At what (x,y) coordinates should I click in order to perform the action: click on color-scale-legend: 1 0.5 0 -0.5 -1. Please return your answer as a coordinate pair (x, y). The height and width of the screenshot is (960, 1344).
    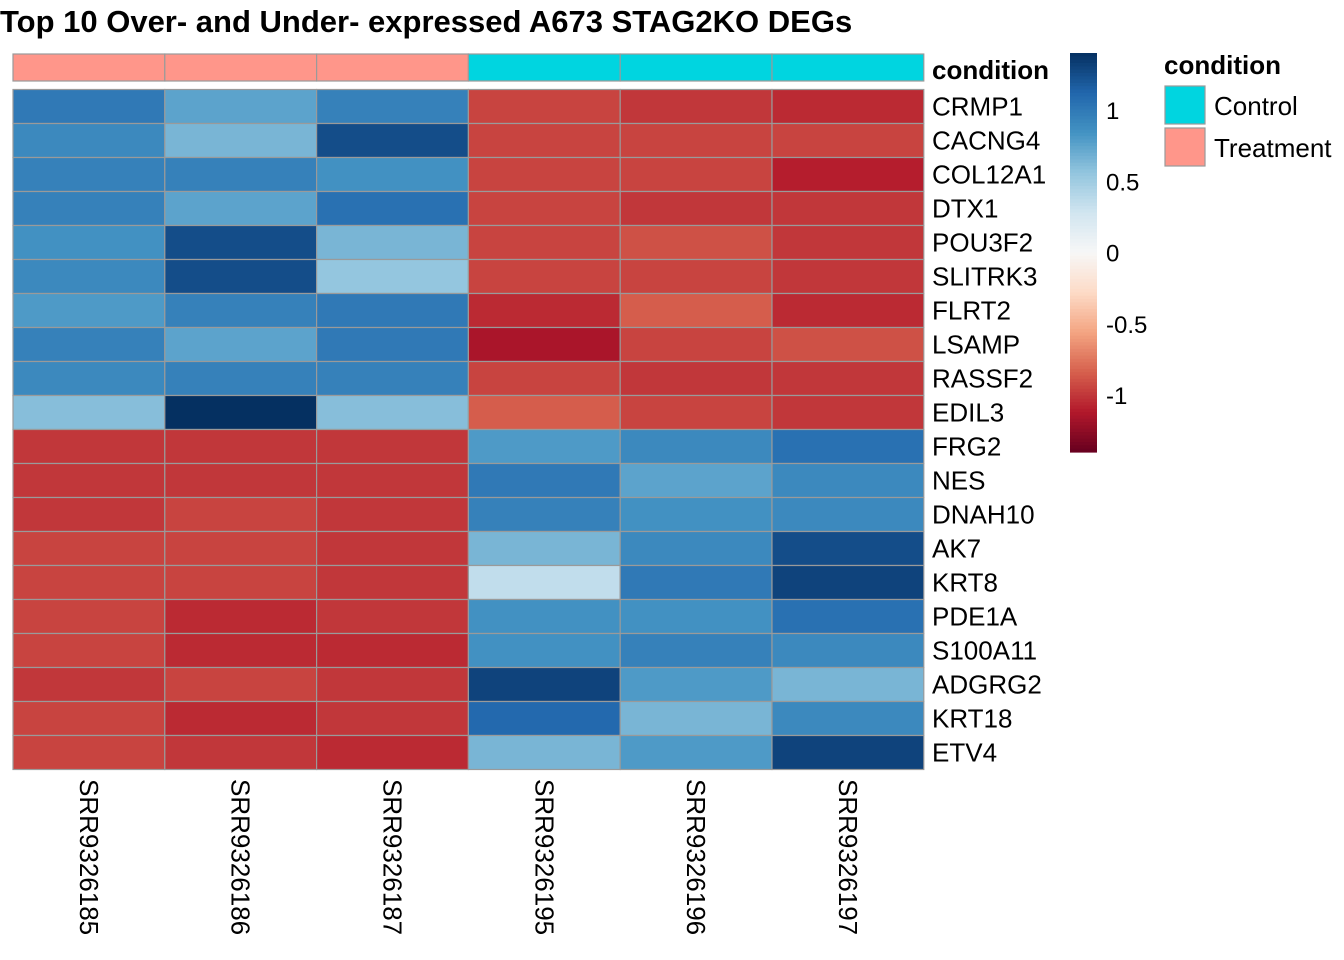
    Looking at the image, I should click on (1108, 253).